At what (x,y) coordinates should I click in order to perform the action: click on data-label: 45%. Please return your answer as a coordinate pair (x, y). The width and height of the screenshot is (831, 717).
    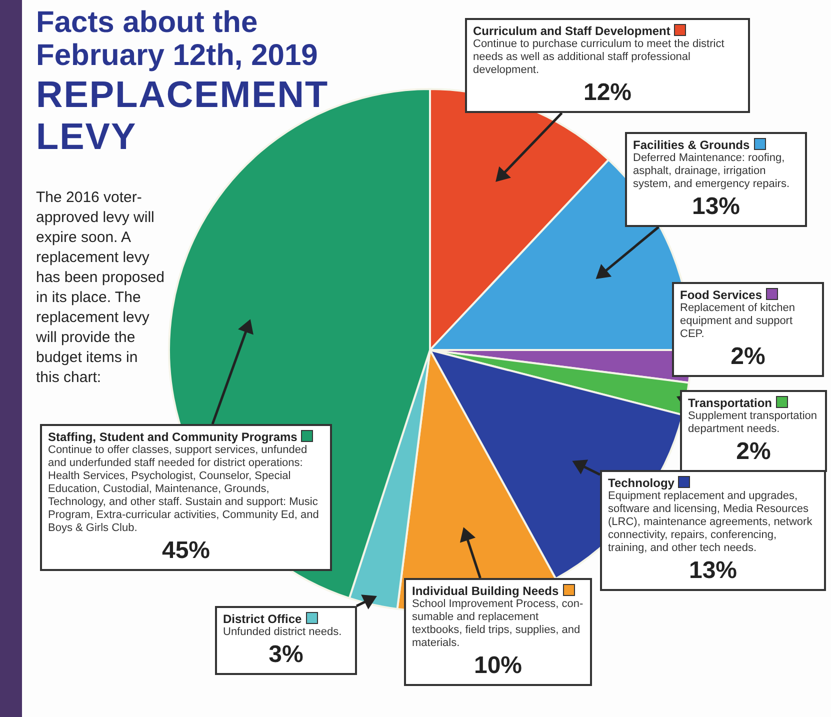
    Looking at the image, I should click on (186, 551).